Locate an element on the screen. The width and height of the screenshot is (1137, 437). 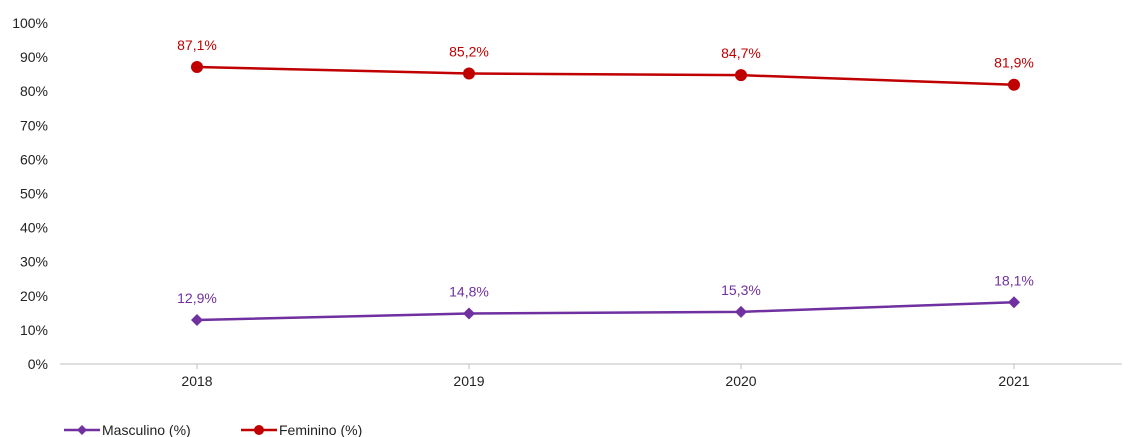
data-label: 84,7% is located at coordinates (741, 53).